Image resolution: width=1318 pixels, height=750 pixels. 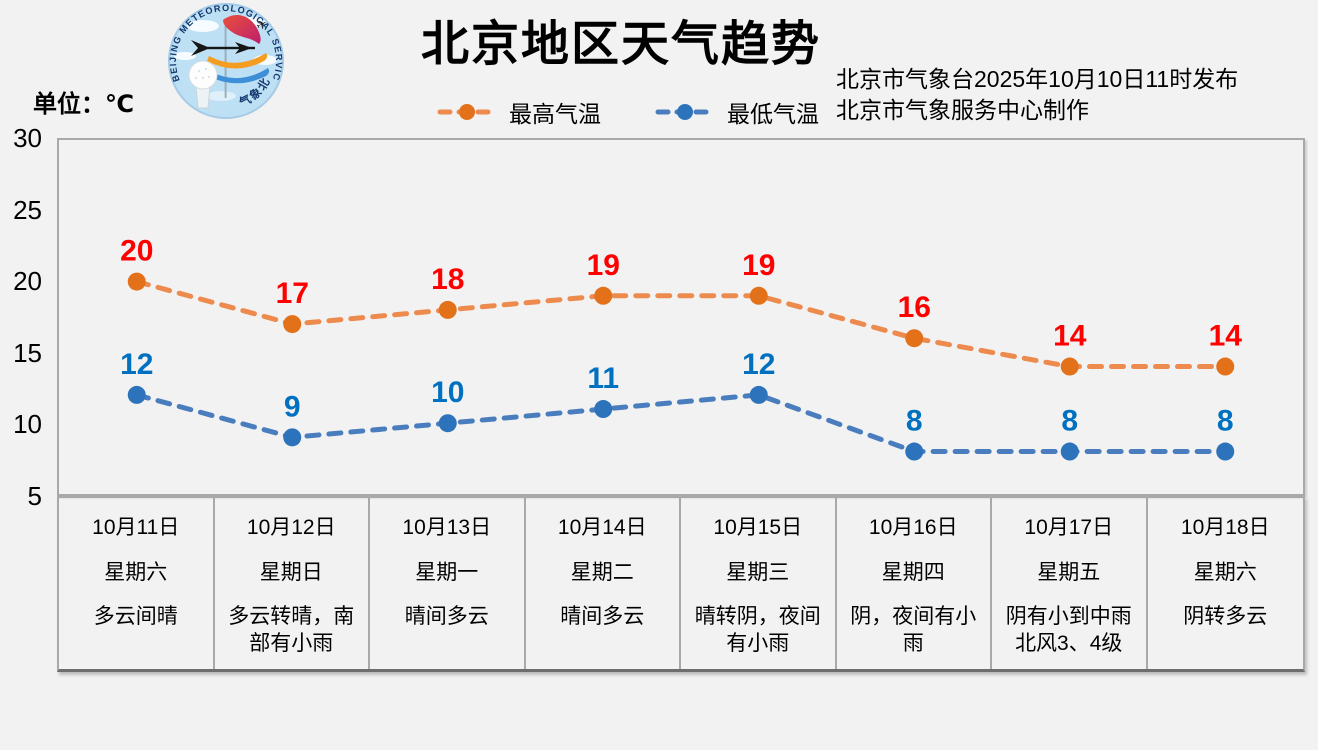 I want to click on day-cell-4: 10月14日 星期二晴间多云, so click(x=603, y=583).